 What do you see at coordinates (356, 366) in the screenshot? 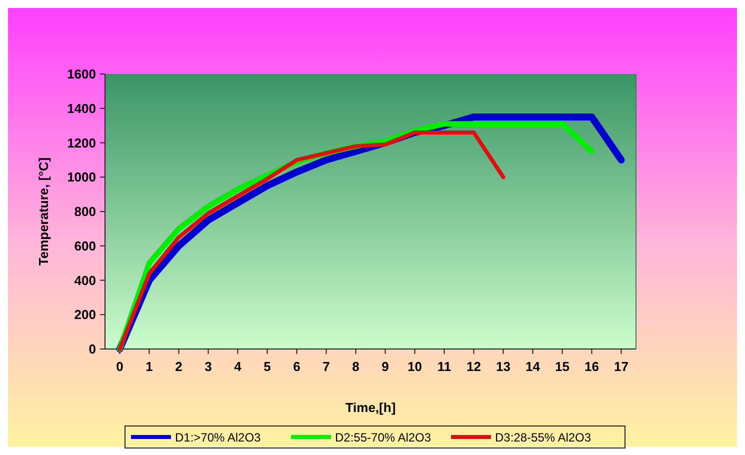
I see `x-tick-label: 8` at bounding box center [356, 366].